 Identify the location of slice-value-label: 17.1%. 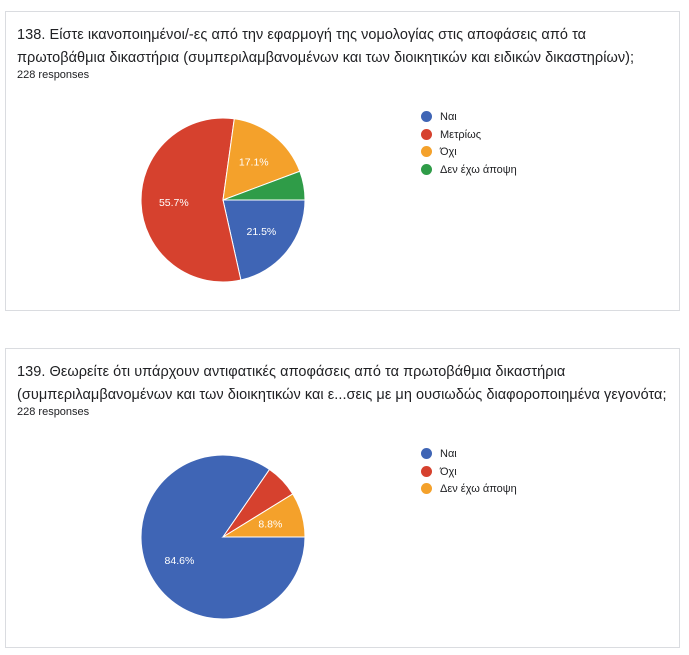
(254, 163).